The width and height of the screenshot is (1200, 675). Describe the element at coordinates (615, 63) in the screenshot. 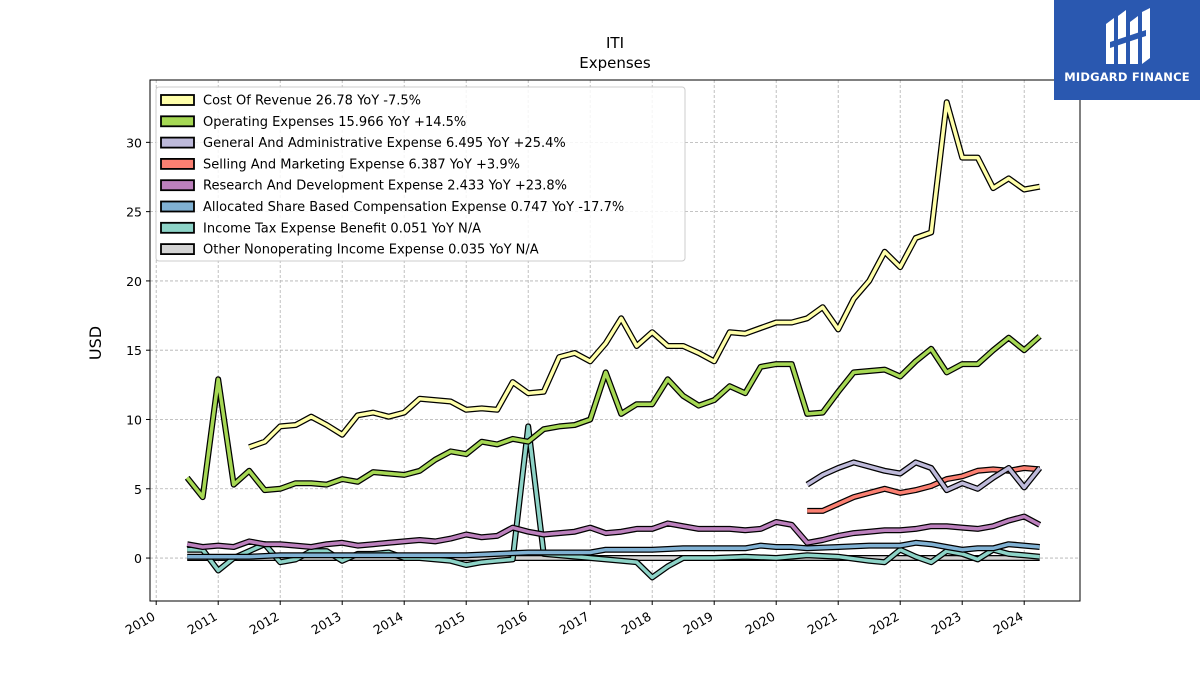

I see `chart-subtitle: Expenses` at that location.